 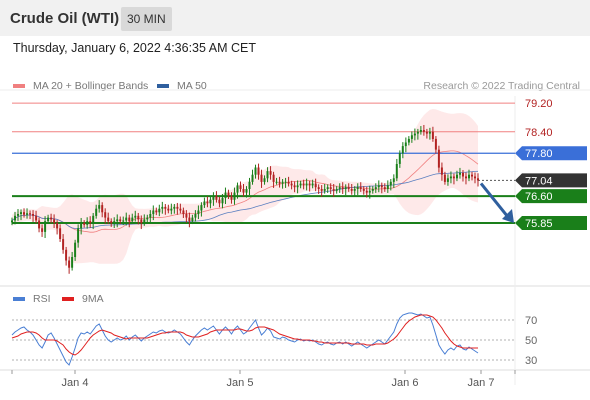 I want to click on legend-rsi-label: RSI, so click(x=42, y=299).